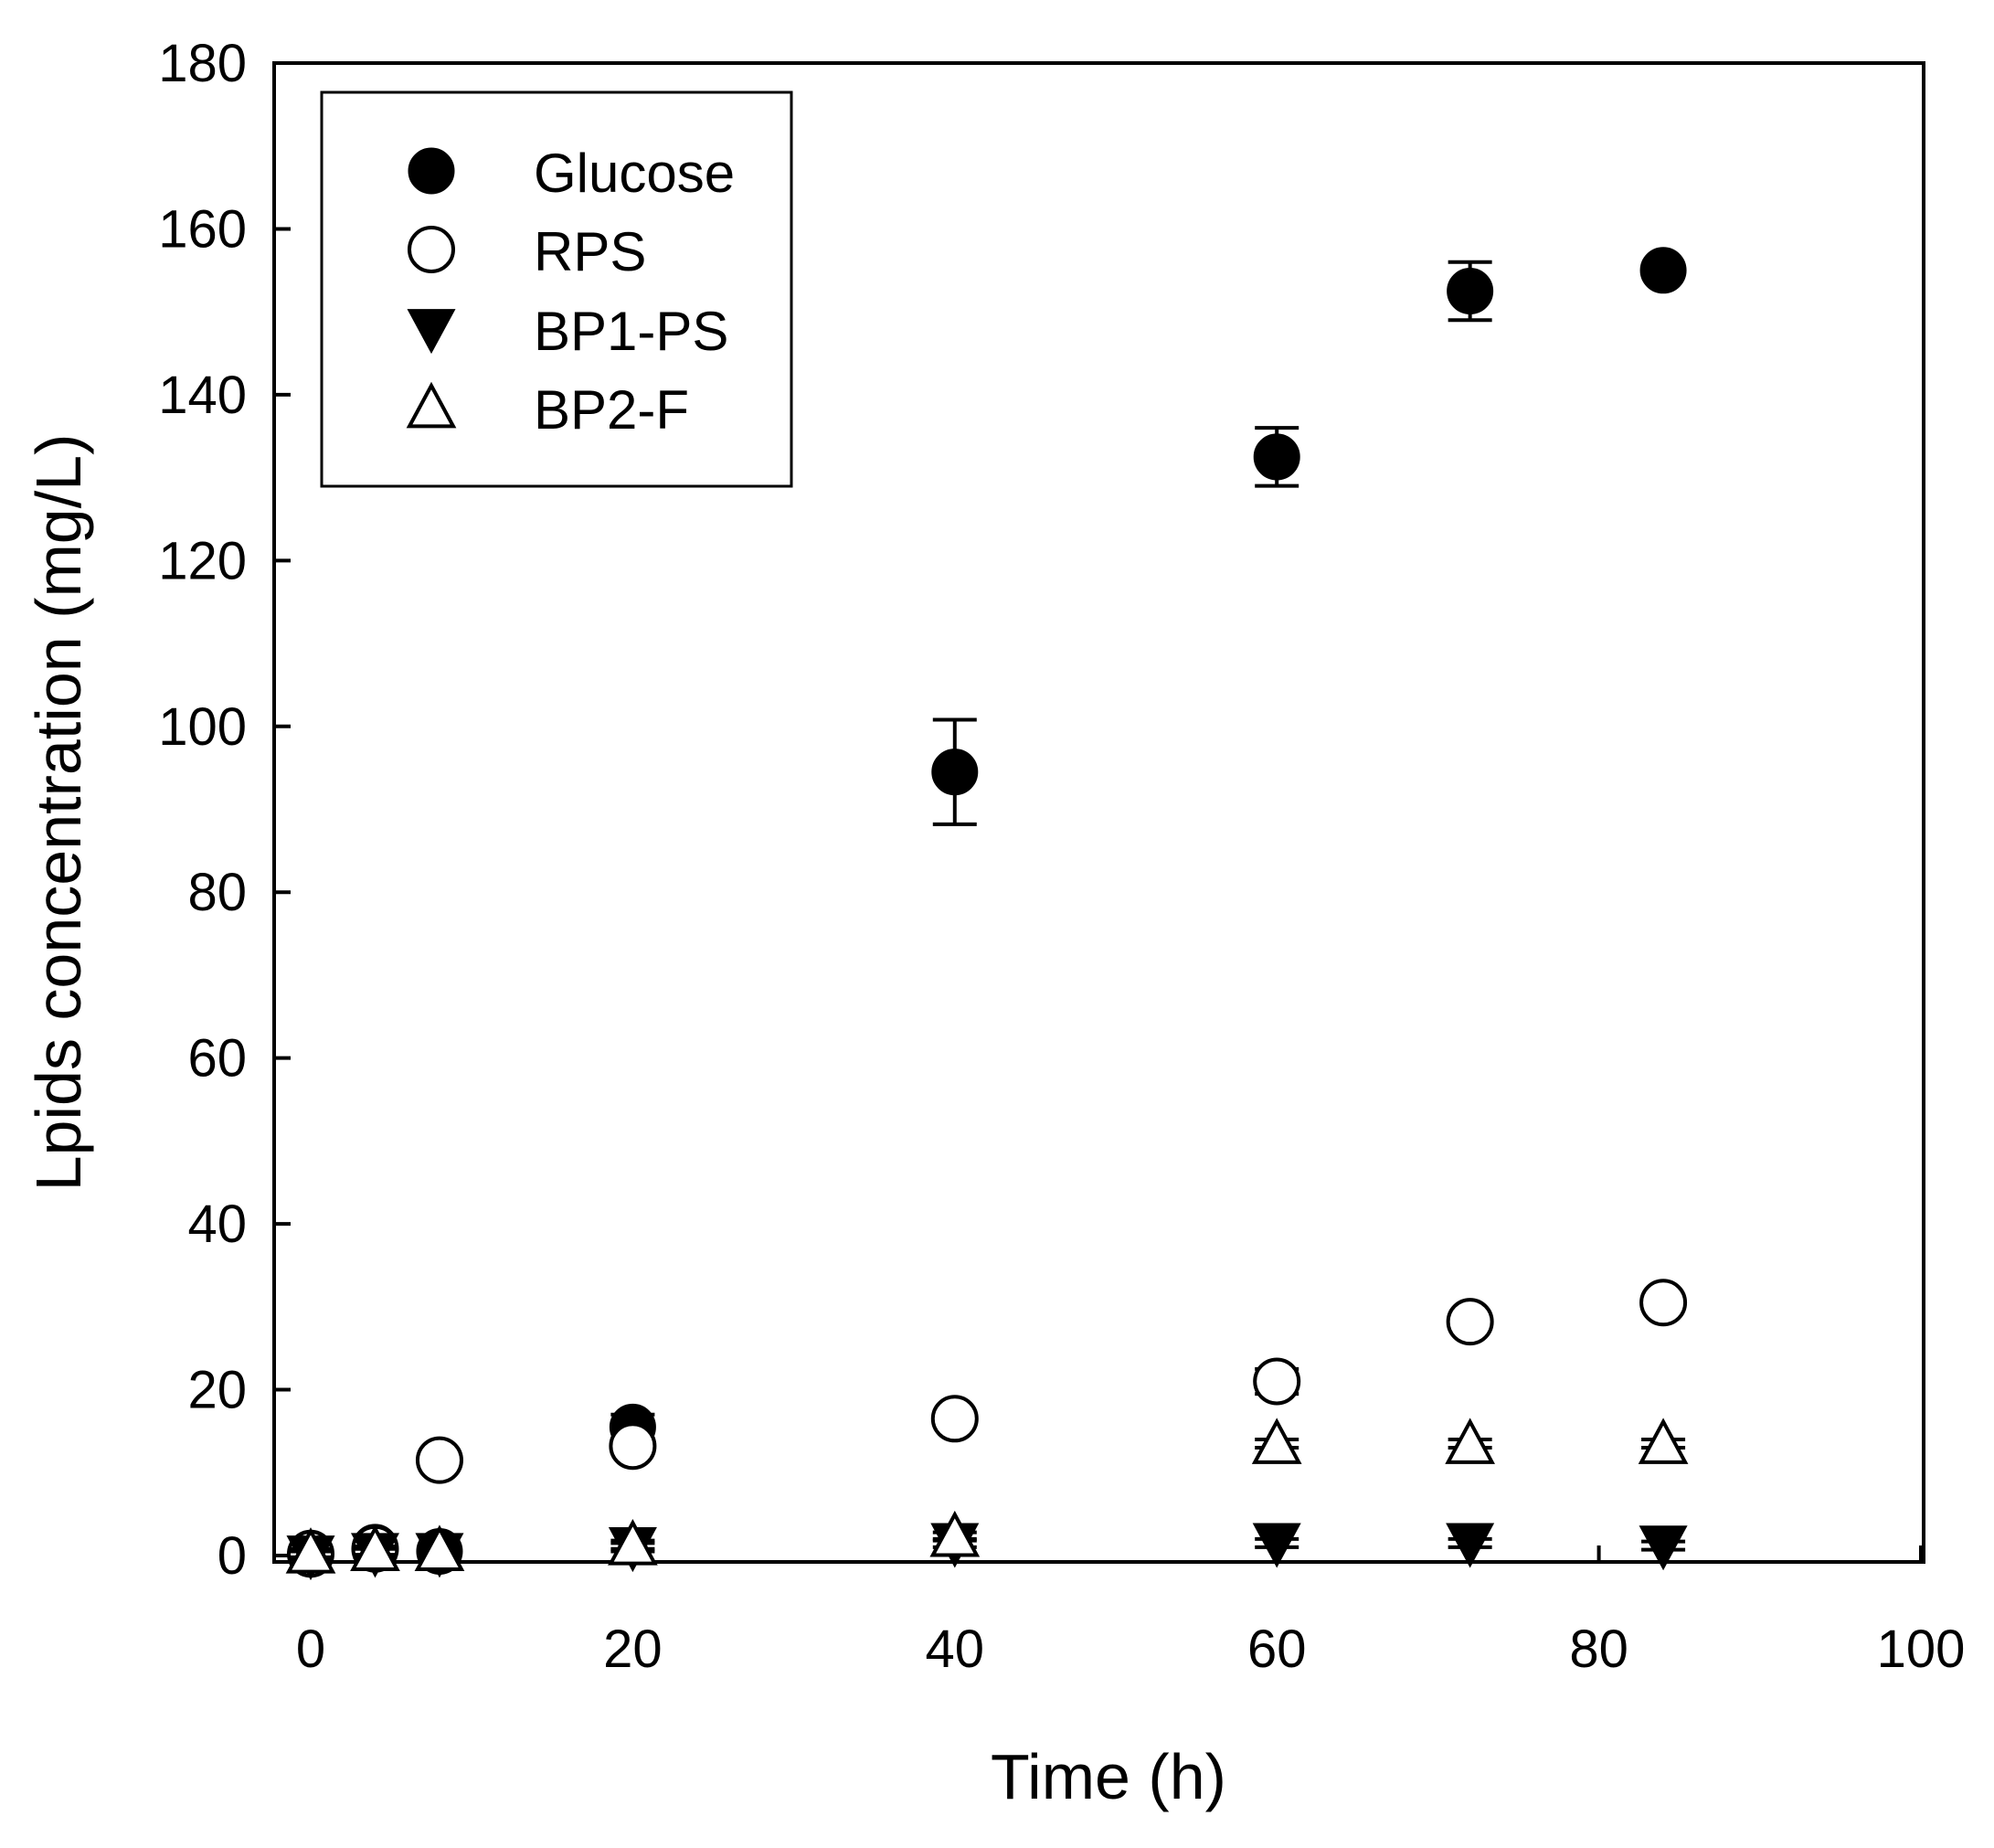 The image size is (1994, 1848). What do you see at coordinates (1108, 1776) in the screenshot?
I see `x-axis-title: Time (h)` at bounding box center [1108, 1776].